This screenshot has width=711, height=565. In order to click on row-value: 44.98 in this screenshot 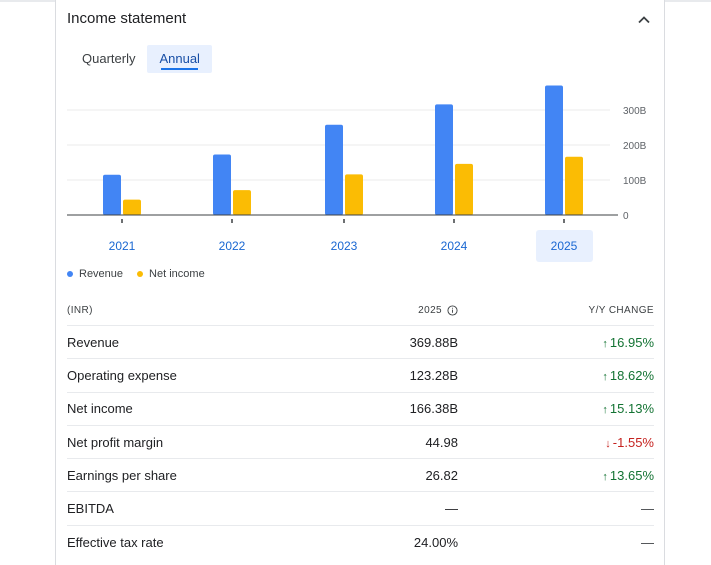, I will do `click(441, 442)`.